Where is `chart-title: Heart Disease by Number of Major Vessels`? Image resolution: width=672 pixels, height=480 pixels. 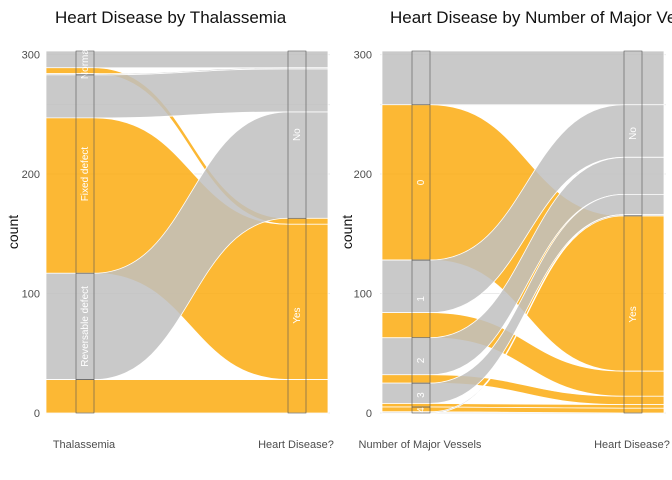
chart-title: Heart Disease by Number of Major Vessels is located at coordinates (531, 17).